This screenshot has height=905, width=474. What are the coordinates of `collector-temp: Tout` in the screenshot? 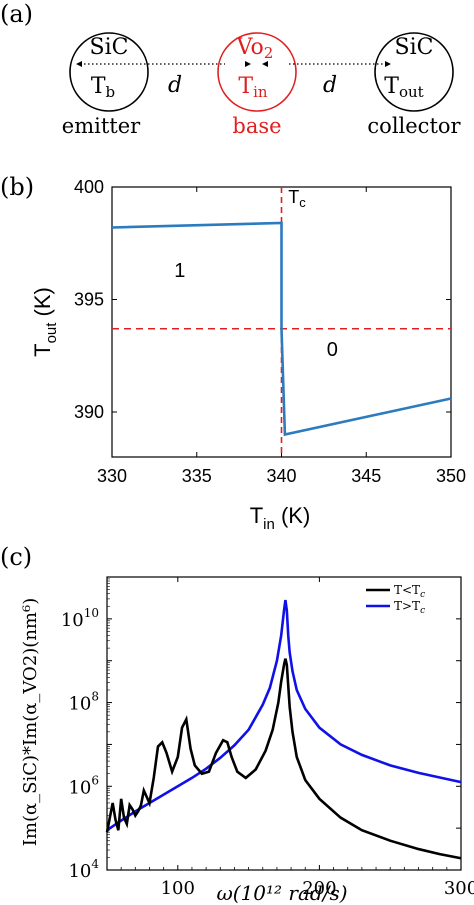 It's located at (403, 87).